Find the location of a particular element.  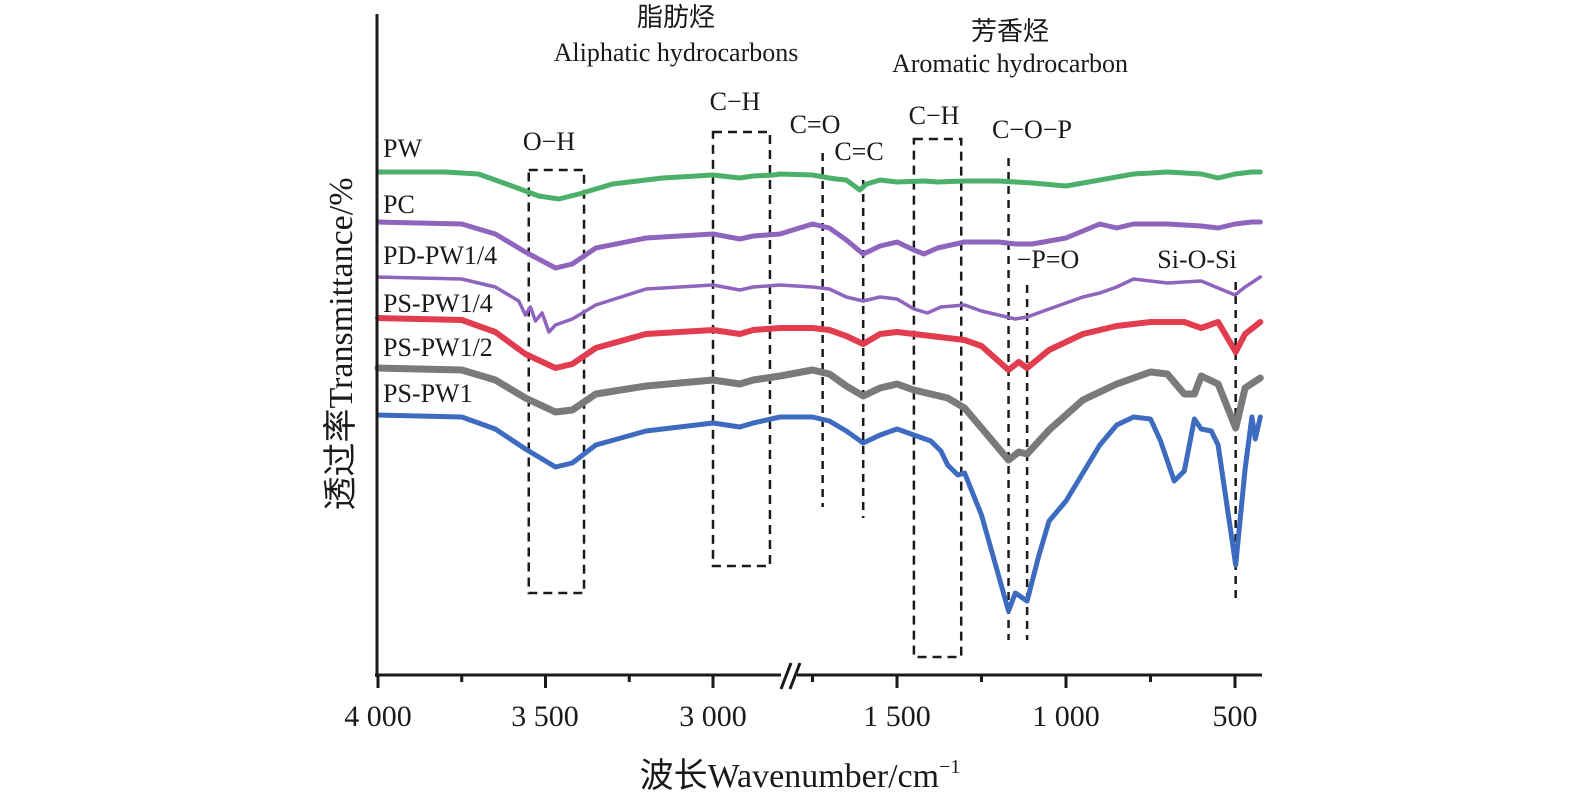

series-label-ps-pw1-2: PS-PW1/2 is located at coordinates (438, 347).